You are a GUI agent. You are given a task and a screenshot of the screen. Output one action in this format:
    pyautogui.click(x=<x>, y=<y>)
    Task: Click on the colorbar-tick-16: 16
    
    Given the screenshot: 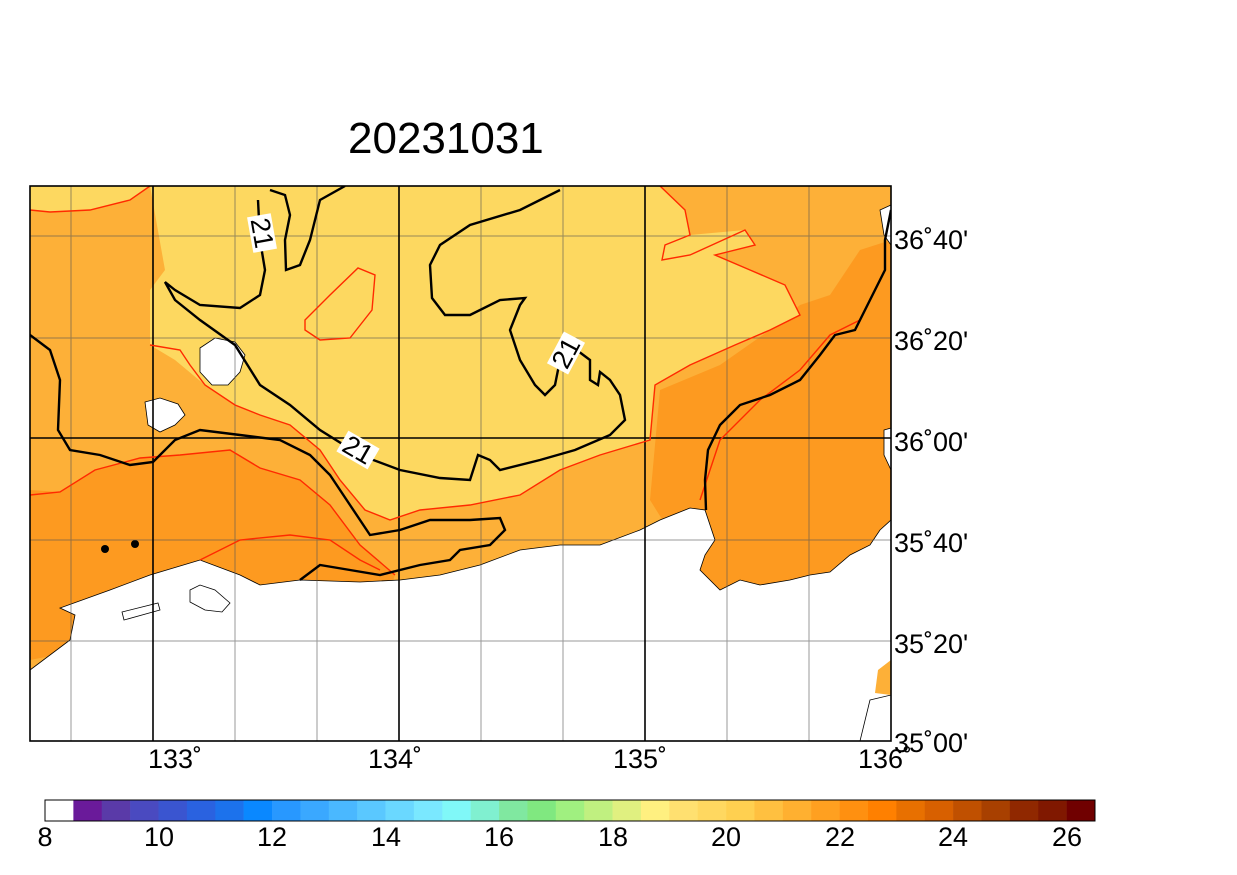 What is the action you would take?
    pyautogui.click(x=499, y=837)
    